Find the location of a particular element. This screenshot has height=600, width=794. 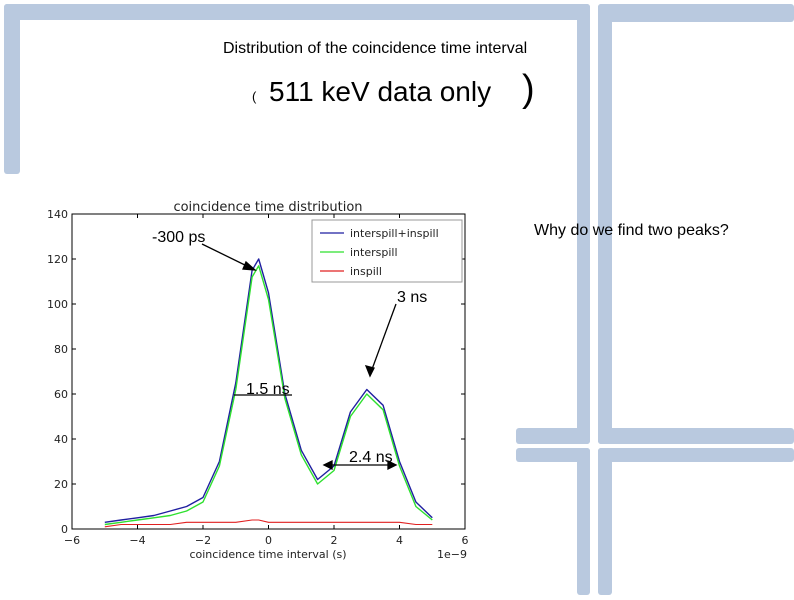

arrow-peak1-head is located at coordinates (249, 265).